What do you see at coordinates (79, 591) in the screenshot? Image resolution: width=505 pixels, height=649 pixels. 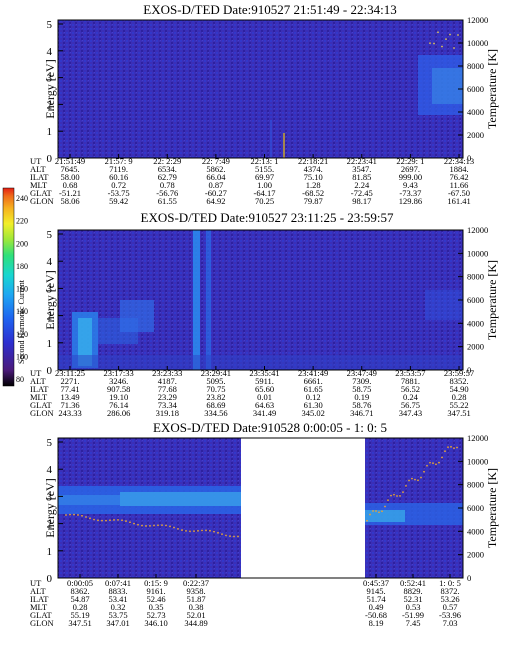 I see `ephemeris-cell: 8362.` at bounding box center [79, 591].